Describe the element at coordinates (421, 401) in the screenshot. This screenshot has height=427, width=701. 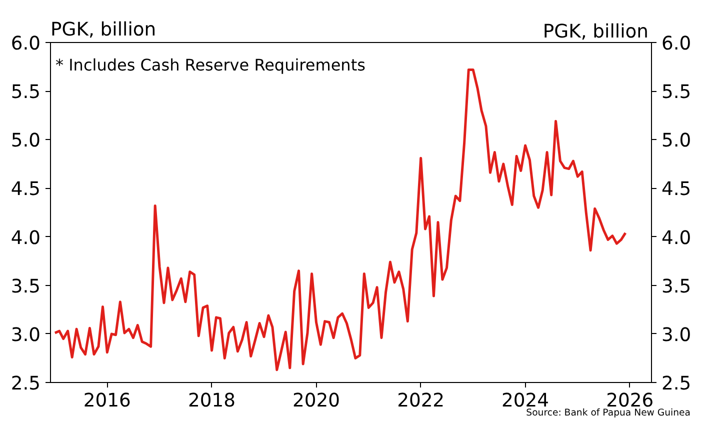
I see `x-tick-label: 2022` at that location.